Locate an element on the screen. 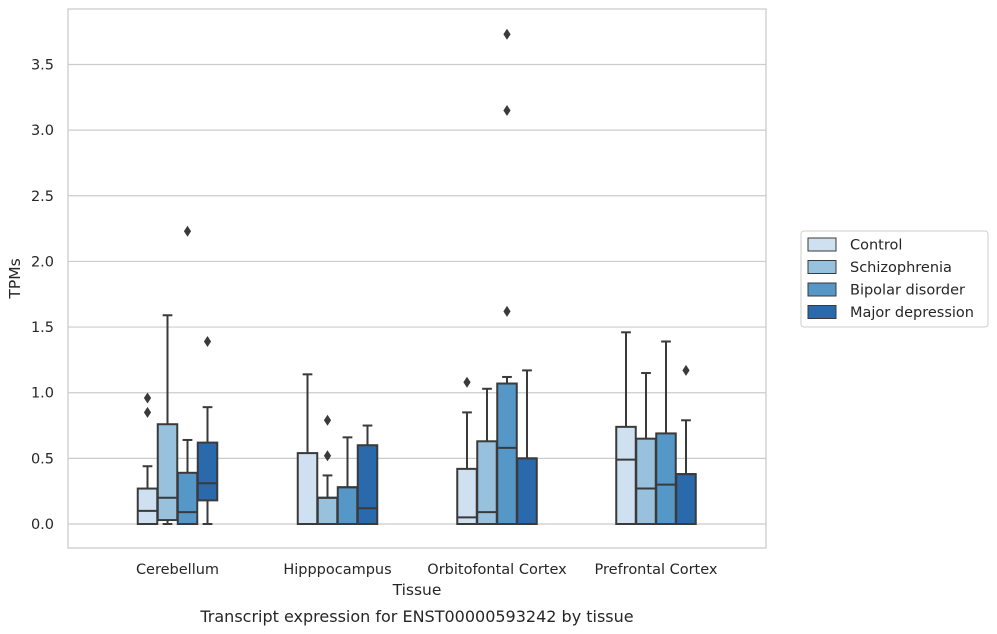  x-tick-label: Orbitofontal Cortex is located at coordinates (497, 570).